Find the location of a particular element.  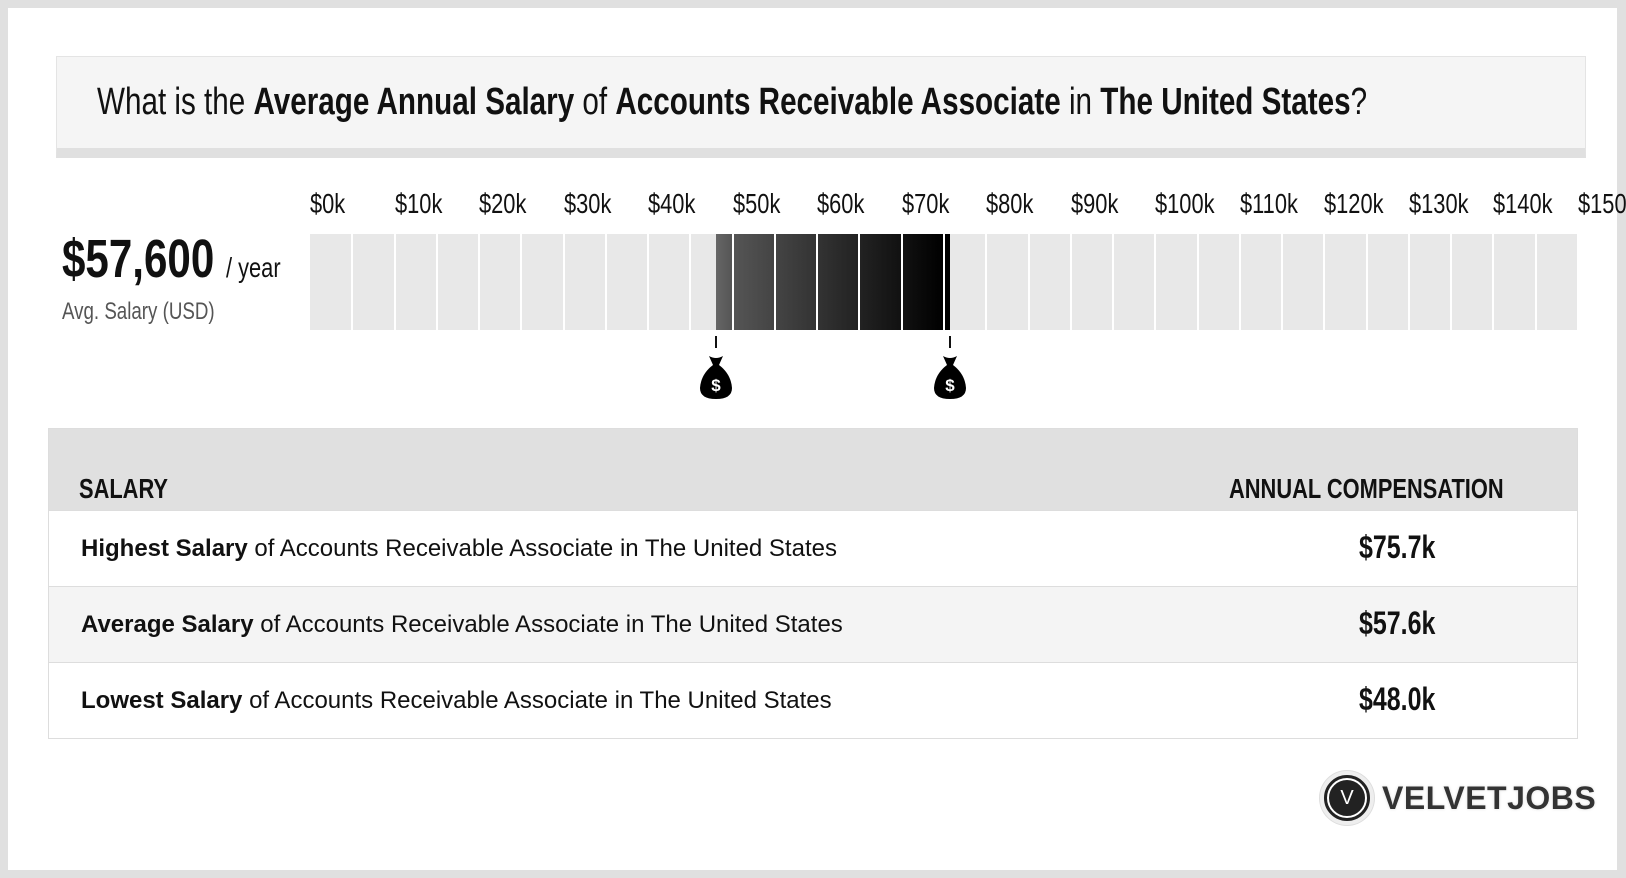

title-text: ? is located at coordinates (1359, 102).